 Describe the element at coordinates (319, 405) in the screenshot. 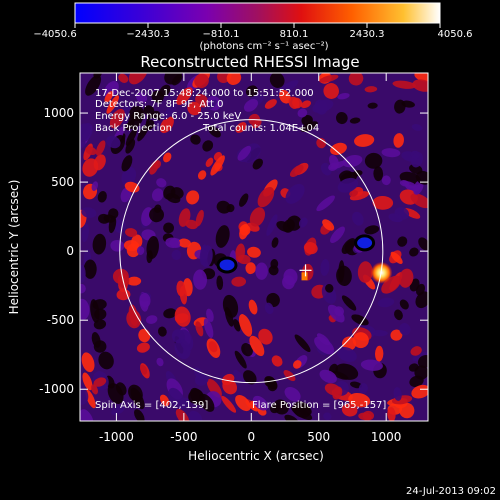

I see `flare-position-text: Flare Position = [965,-157]` at that location.